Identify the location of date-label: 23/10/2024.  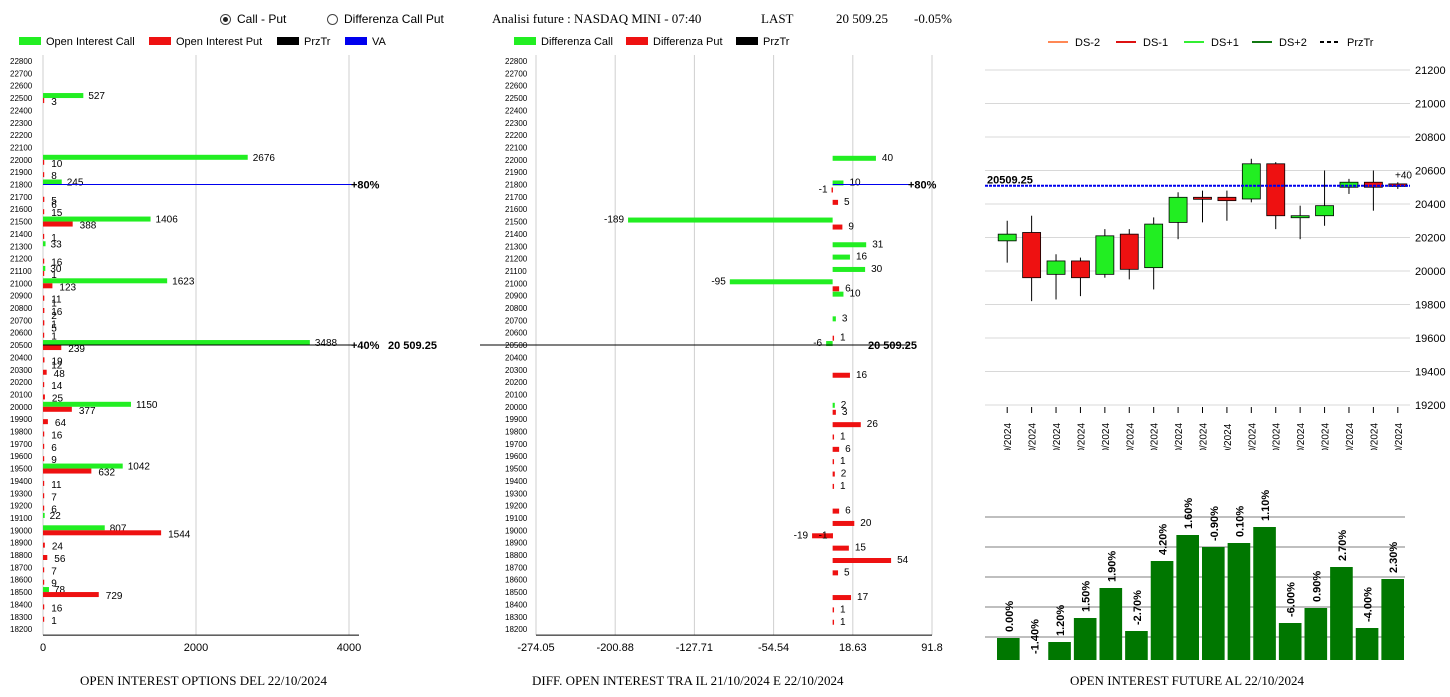
(1399, 436).